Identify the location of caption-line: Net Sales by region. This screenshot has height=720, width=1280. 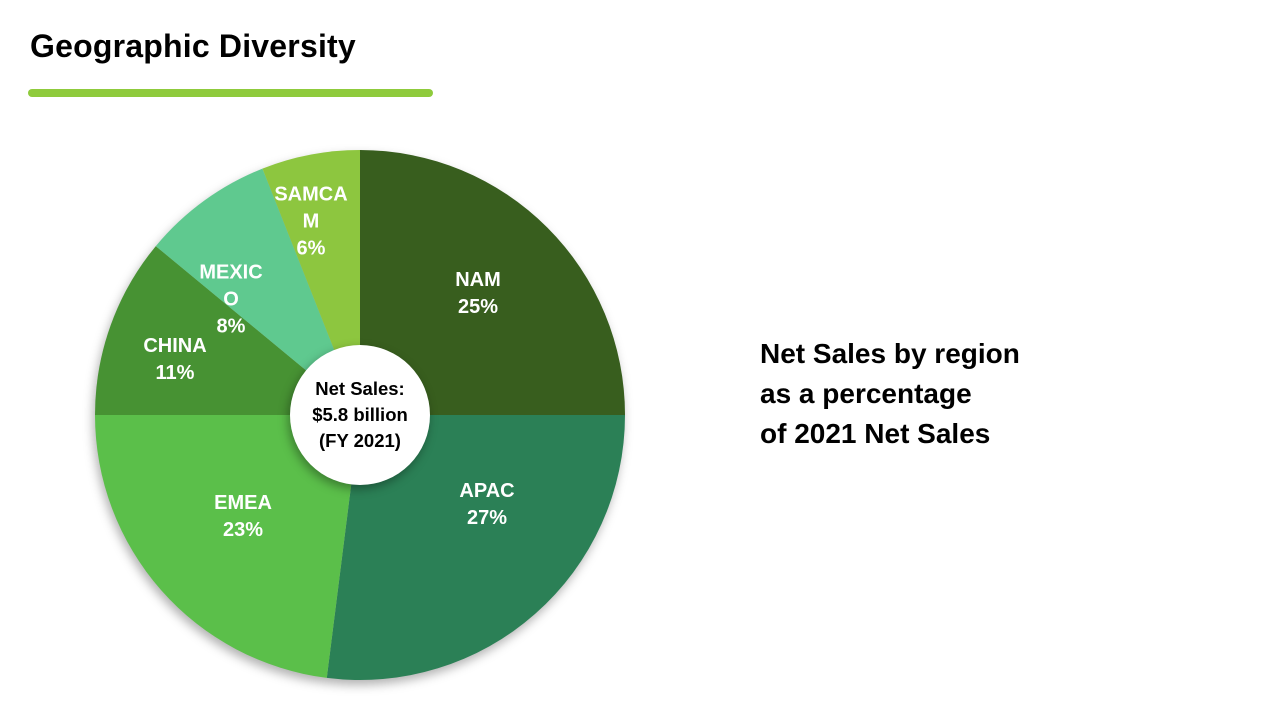
(890, 353).